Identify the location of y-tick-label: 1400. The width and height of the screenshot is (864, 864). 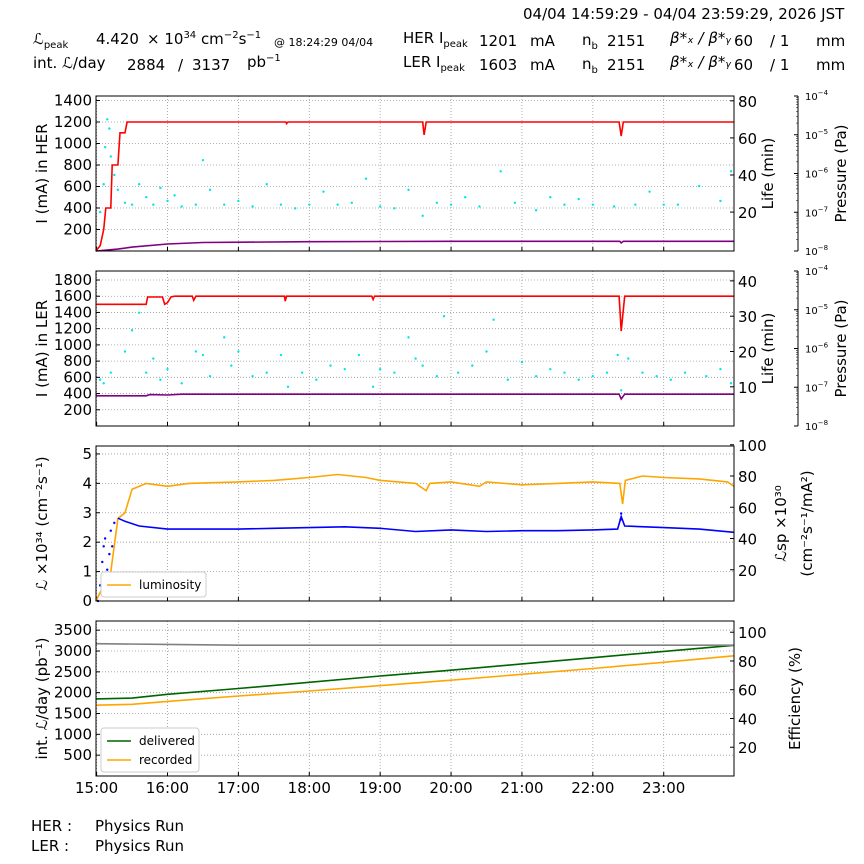
(73, 101).